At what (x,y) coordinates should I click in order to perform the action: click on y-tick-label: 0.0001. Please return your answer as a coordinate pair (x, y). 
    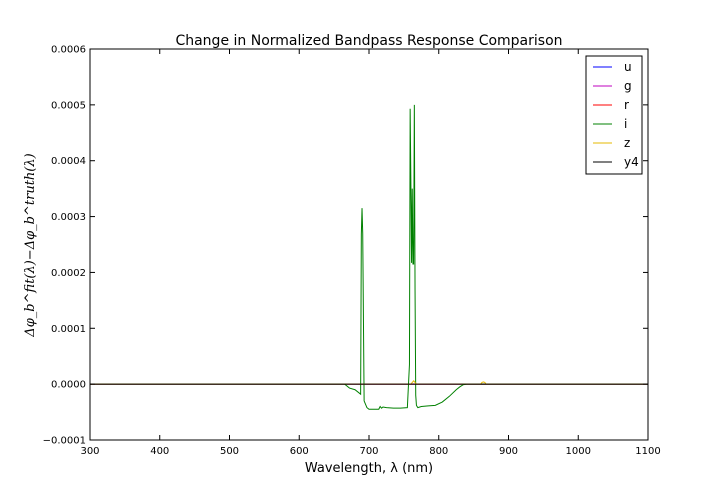
    Looking at the image, I should click on (68, 329).